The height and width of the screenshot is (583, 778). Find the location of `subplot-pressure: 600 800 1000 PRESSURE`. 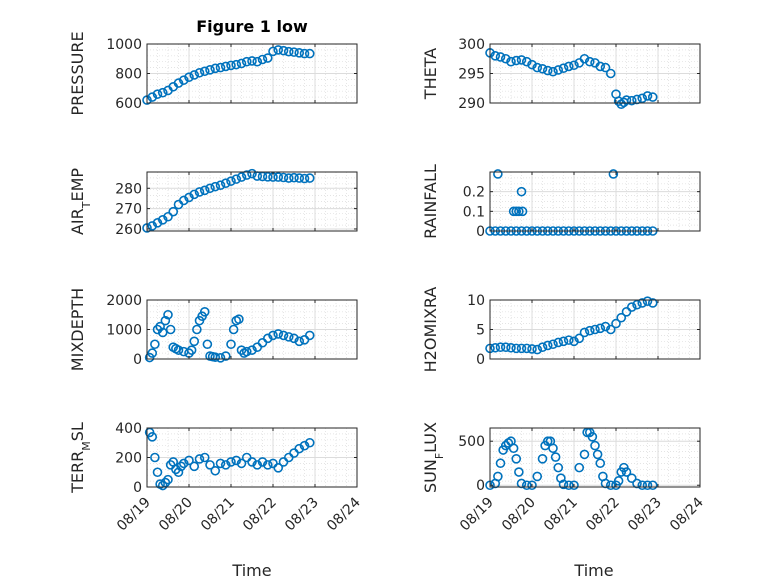

subplot-pressure: 600 800 1000 PRESSURE is located at coordinates (213, 73).